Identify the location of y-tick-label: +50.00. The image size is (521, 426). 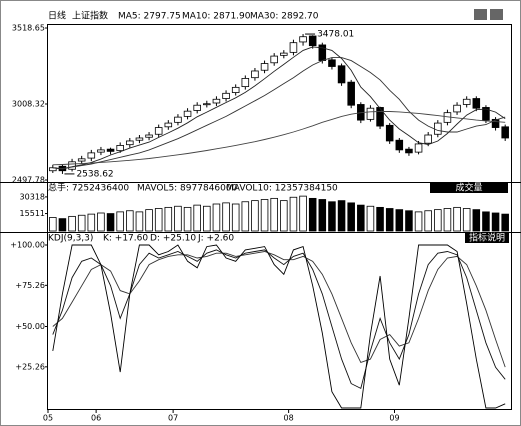
(30, 326).